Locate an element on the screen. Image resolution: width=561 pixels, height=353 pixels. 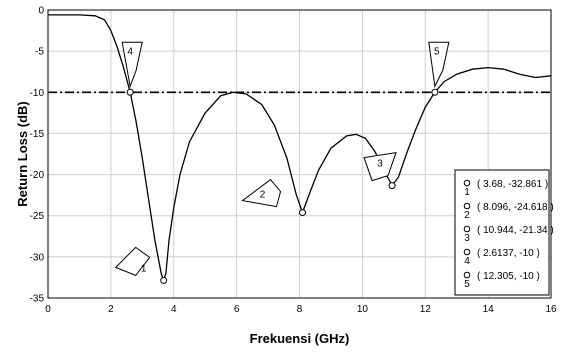
x-tick-label: 2 is located at coordinates (111, 309).